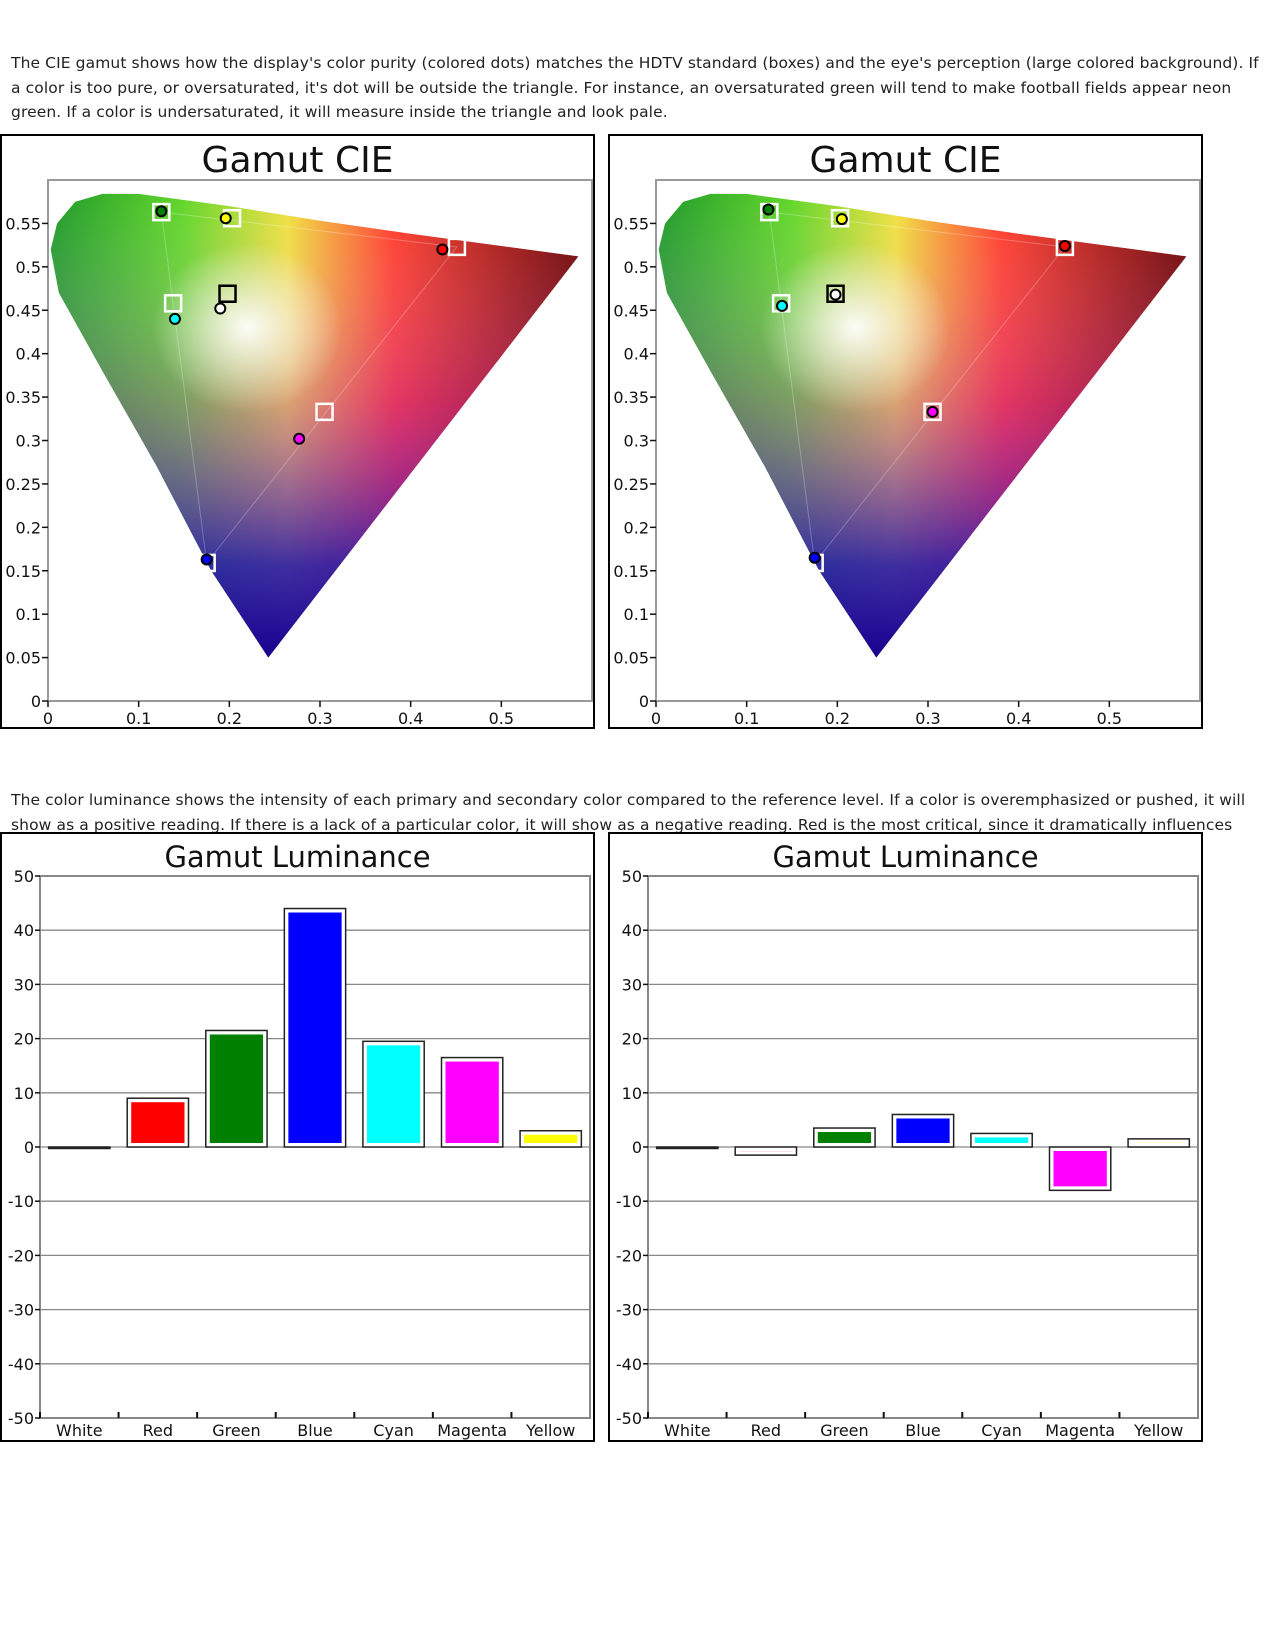  What do you see at coordinates (1001, 1140) in the screenshot?
I see `bar-fill-cyan` at bounding box center [1001, 1140].